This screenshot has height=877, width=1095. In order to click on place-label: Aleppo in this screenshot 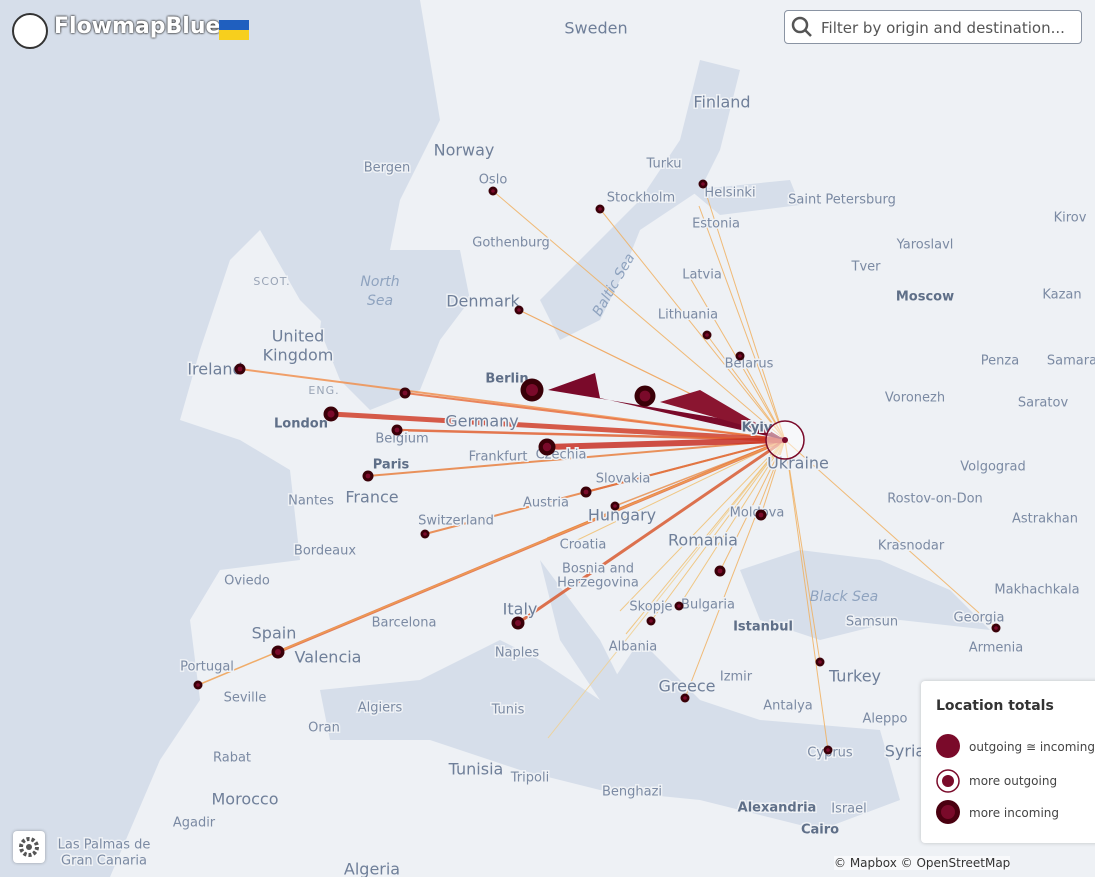, I will do `click(885, 719)`.